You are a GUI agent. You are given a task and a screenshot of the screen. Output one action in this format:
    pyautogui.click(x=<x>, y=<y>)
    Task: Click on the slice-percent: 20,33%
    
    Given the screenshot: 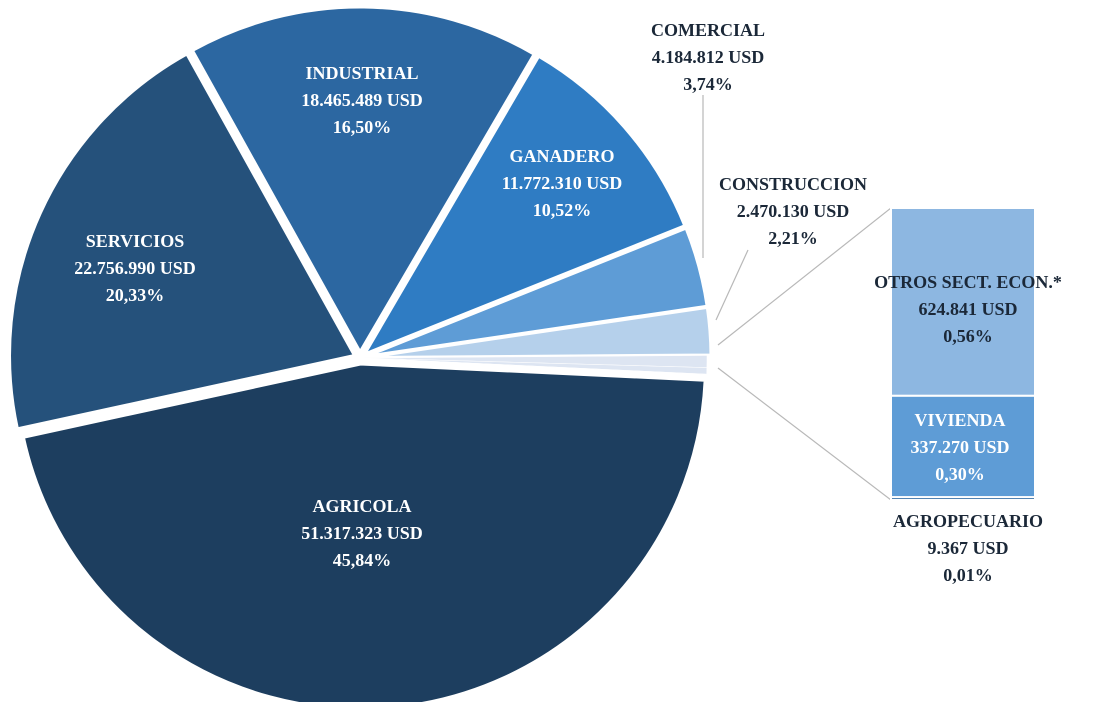 What is the action you would take?
    pyautogui.click(x=135, y=295)
    